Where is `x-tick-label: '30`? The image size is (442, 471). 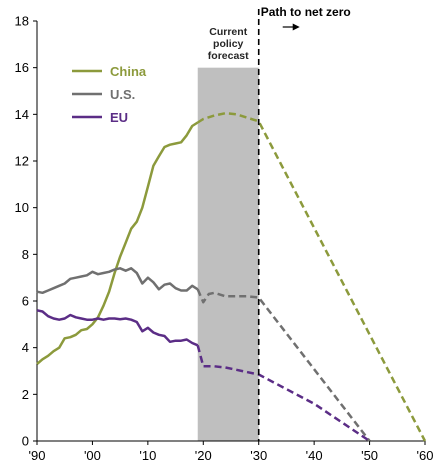 x-tick-label: '30 is located at coordinates (258, 455).